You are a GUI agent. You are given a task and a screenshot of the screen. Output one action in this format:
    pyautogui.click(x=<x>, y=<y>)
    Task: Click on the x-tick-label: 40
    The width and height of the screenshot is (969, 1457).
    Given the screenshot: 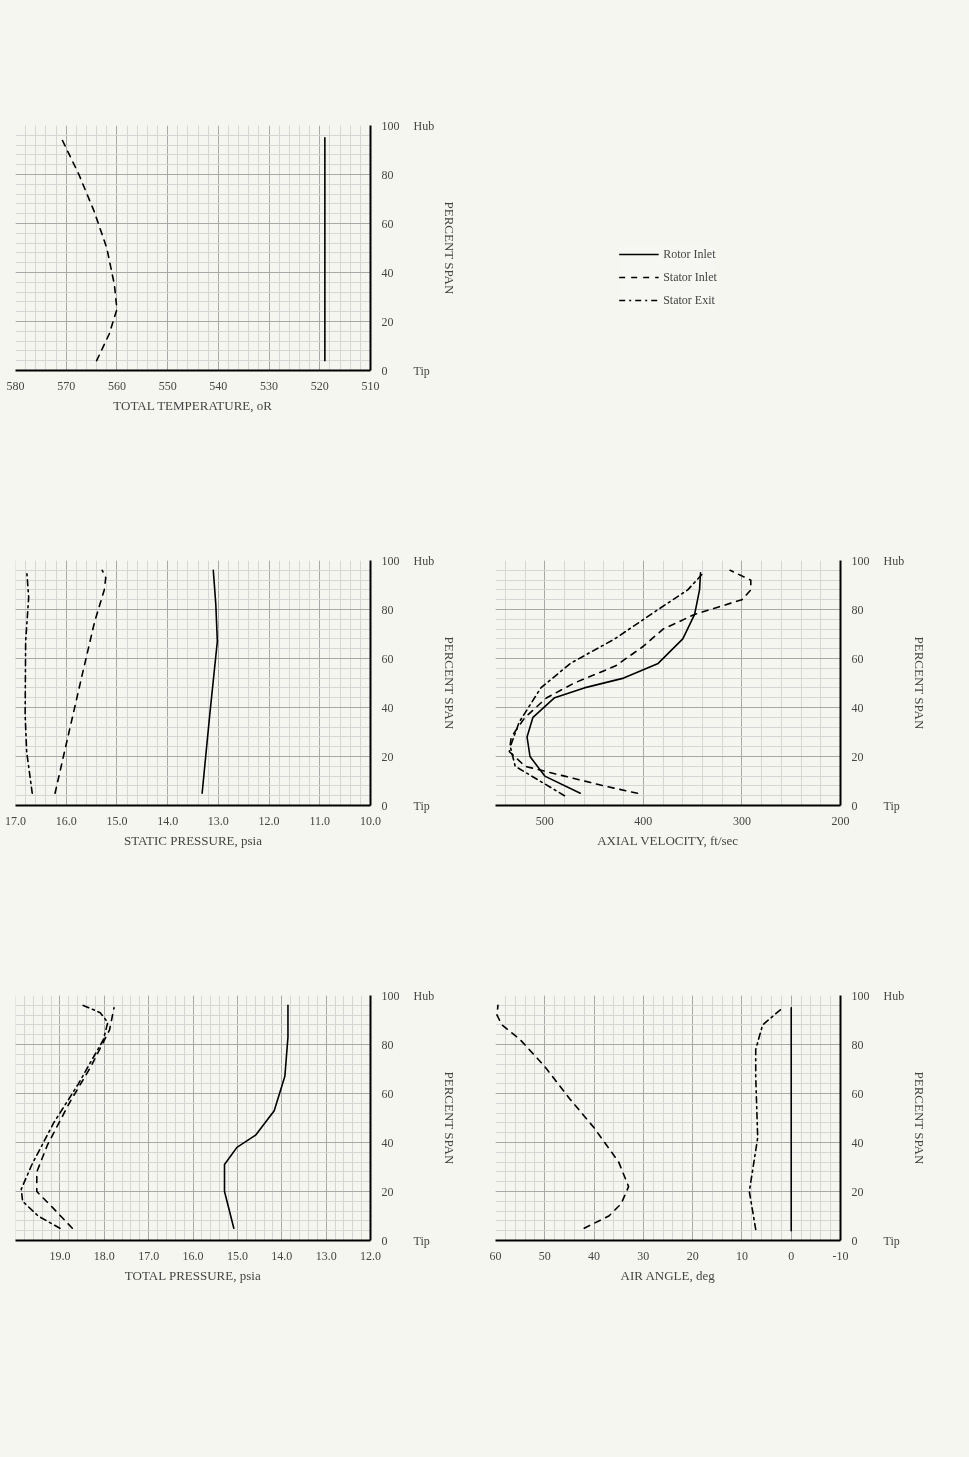 What is the action you would take?
    pyautogui.click(x=594, y=1255)
    